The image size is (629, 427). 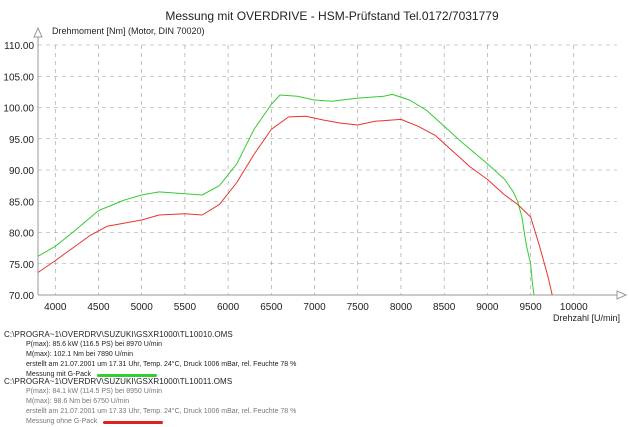 What do you see at coordinates (21, 202) in the screenshot?
I see `y-tick-label: 85.00` at bounding box center [21, 202].